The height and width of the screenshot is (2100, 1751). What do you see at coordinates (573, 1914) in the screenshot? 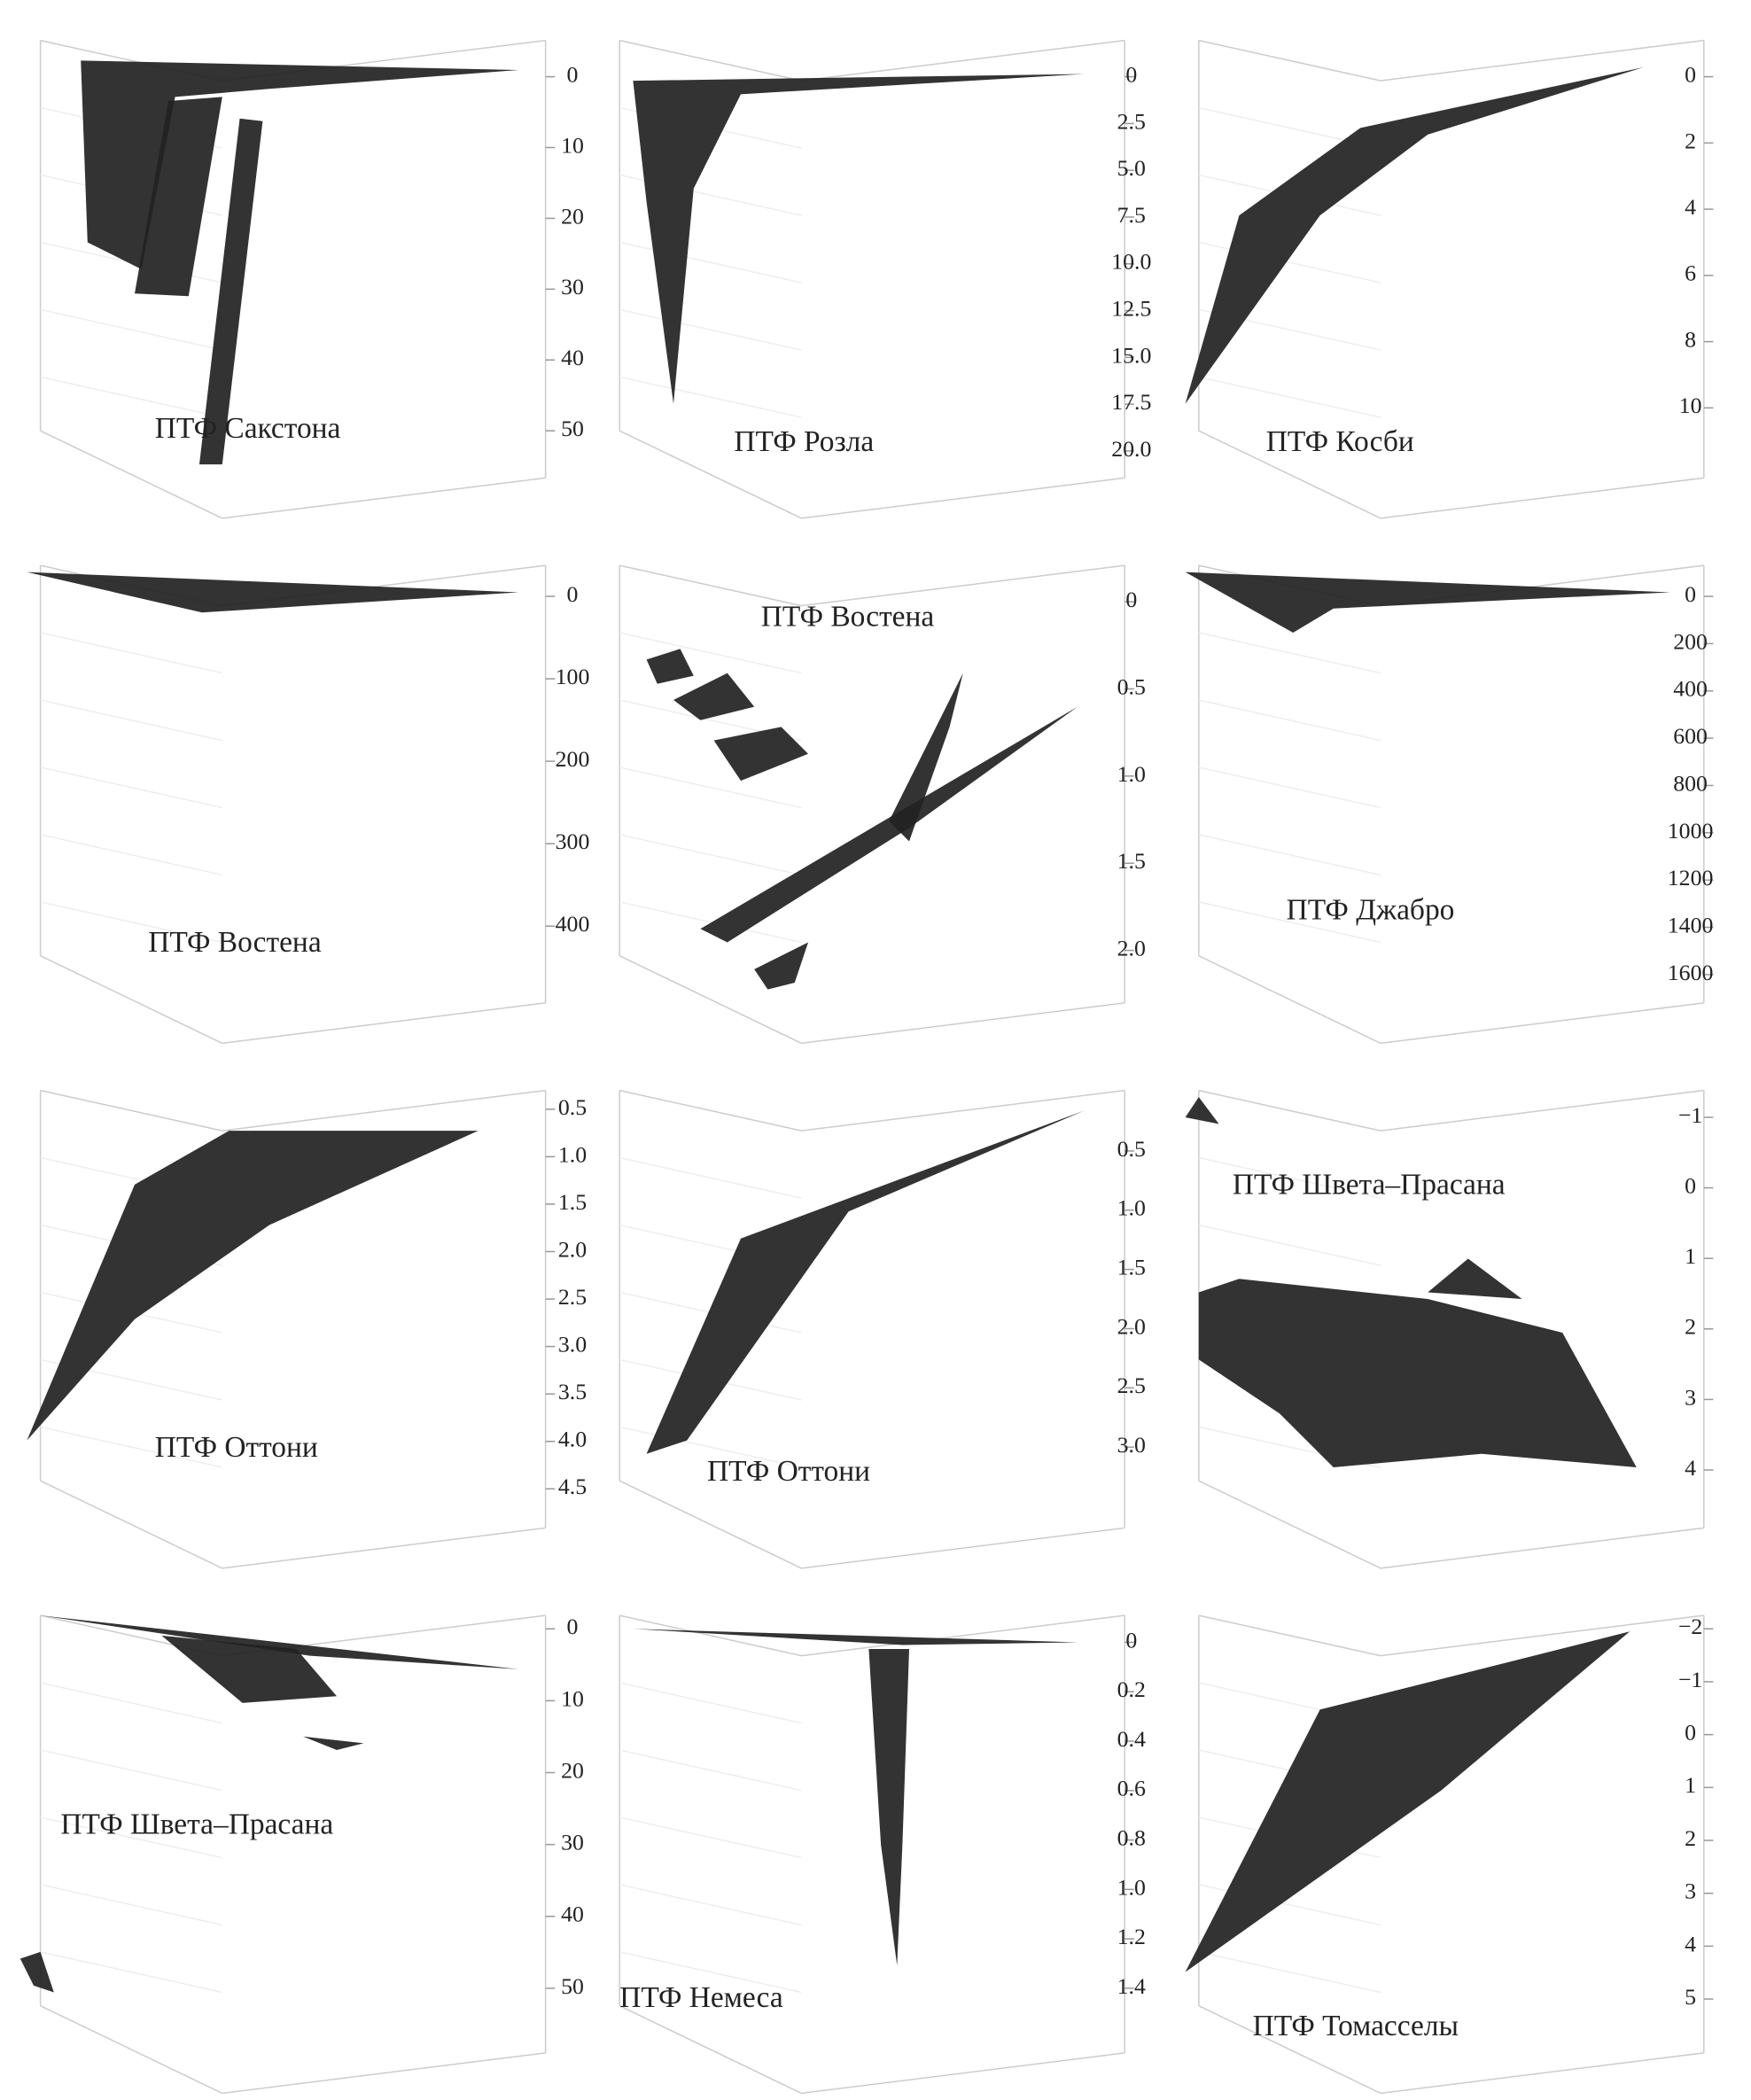
I see `y-tick-label: 40` at bounding box center [573, 1914].